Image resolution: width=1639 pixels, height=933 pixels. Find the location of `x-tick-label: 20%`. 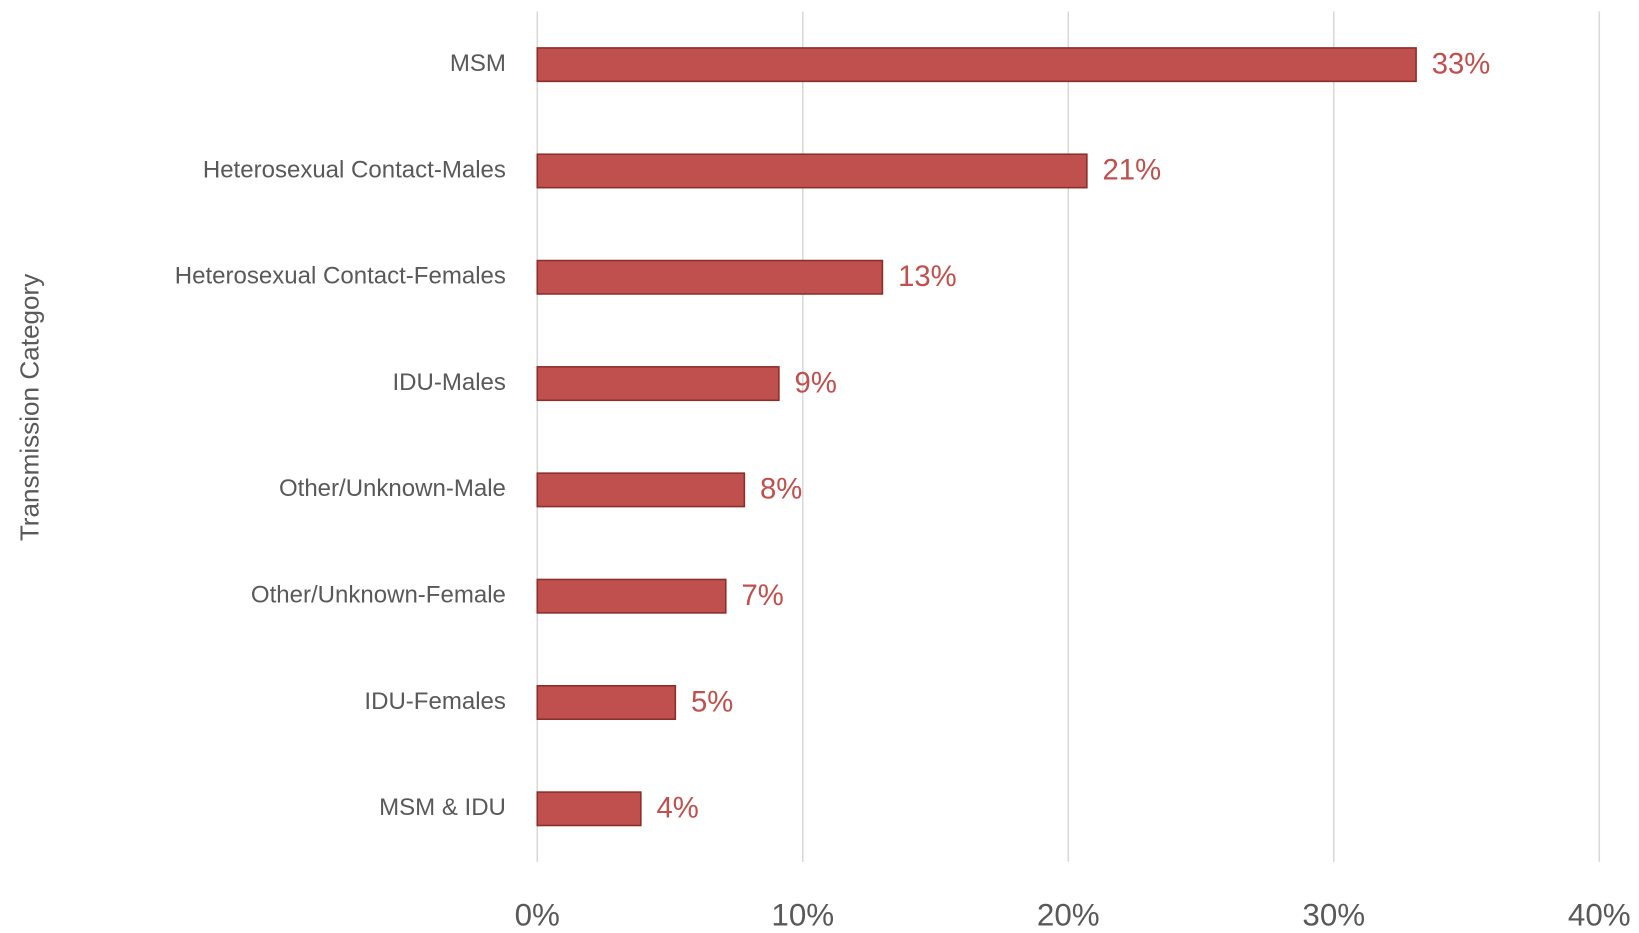

x-tick-label: 20% is located at coordinates (1068, 915).